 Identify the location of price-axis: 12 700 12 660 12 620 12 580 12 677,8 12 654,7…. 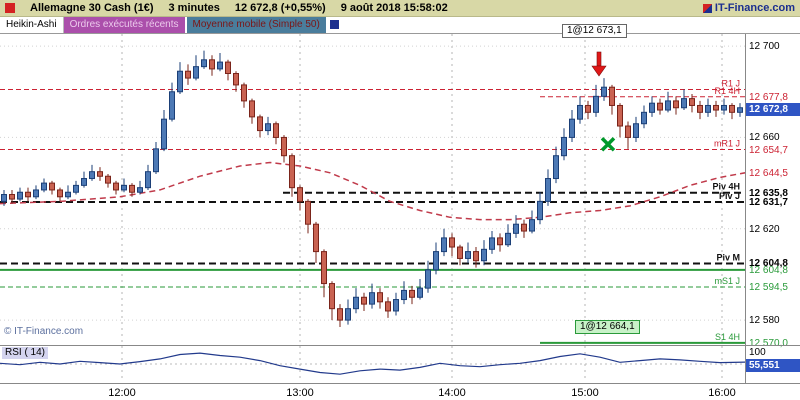
(772, 191).